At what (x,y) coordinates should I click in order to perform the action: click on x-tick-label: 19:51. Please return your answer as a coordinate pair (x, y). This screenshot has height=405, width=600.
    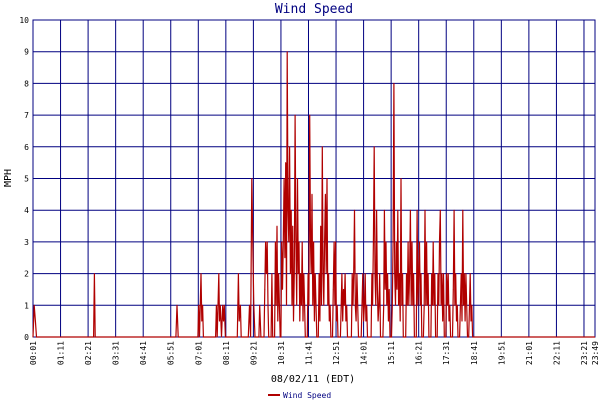
    Looking at the image, I should click on (501, 353).